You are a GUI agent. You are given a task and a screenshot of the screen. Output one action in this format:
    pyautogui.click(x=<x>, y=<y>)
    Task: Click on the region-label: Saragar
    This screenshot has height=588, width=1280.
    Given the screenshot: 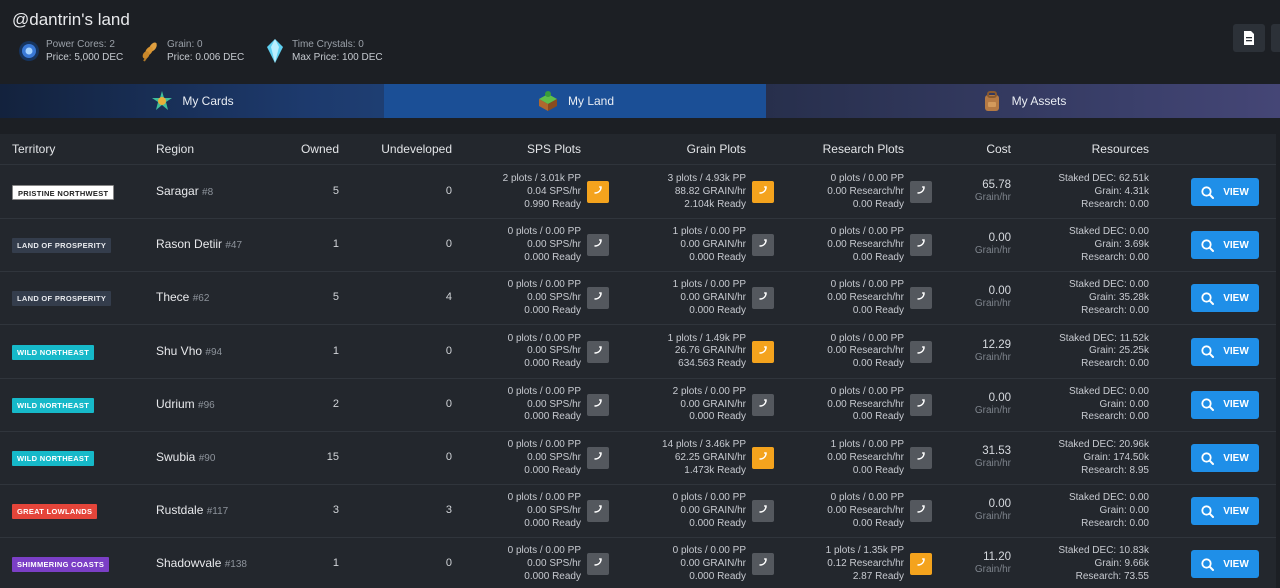 What is the action you would take?
    pyautogui.click(x=177, y=191)
    